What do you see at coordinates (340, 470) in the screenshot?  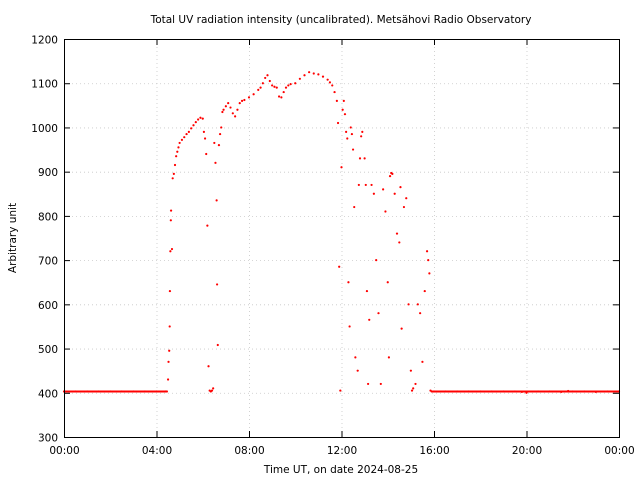 I see `x-axis-label: Time UT, on date 2024-08-25` at bounding box center [340, 470].